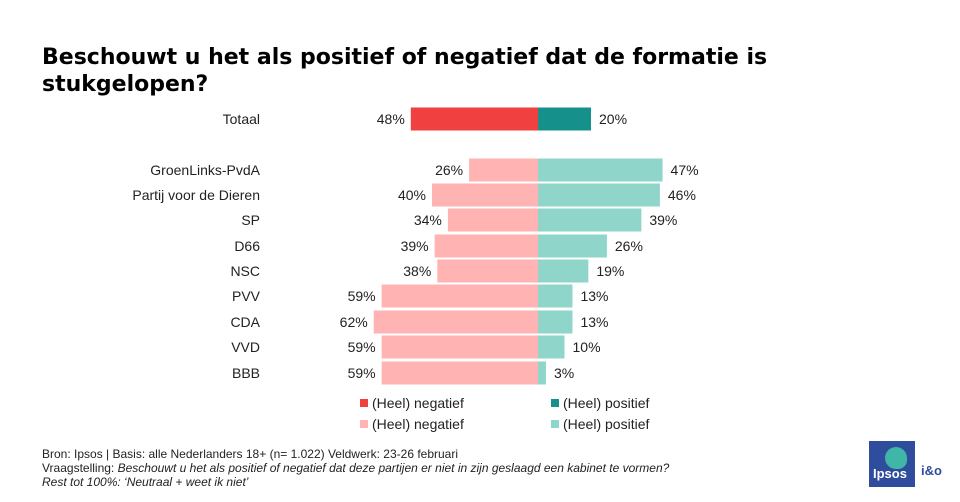 The image size is (960, 502). What do you see at coordinates (449, 170) in the screenshot?
I see `value-label-negative-groenlinks-pvda: 26%` at bounding box center [449, 170].